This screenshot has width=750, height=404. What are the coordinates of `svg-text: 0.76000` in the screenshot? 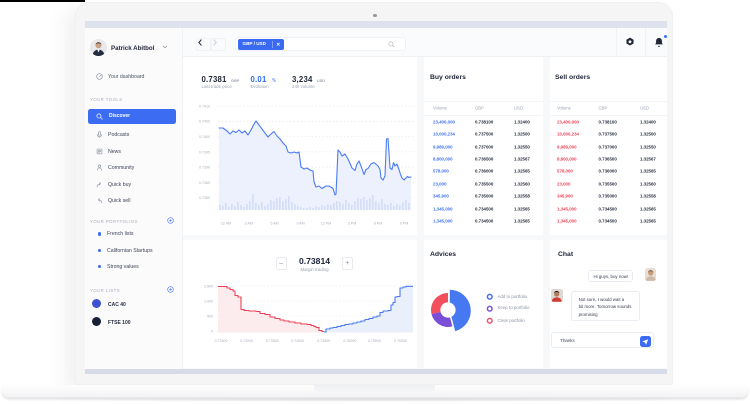 It's located at (400, 341).